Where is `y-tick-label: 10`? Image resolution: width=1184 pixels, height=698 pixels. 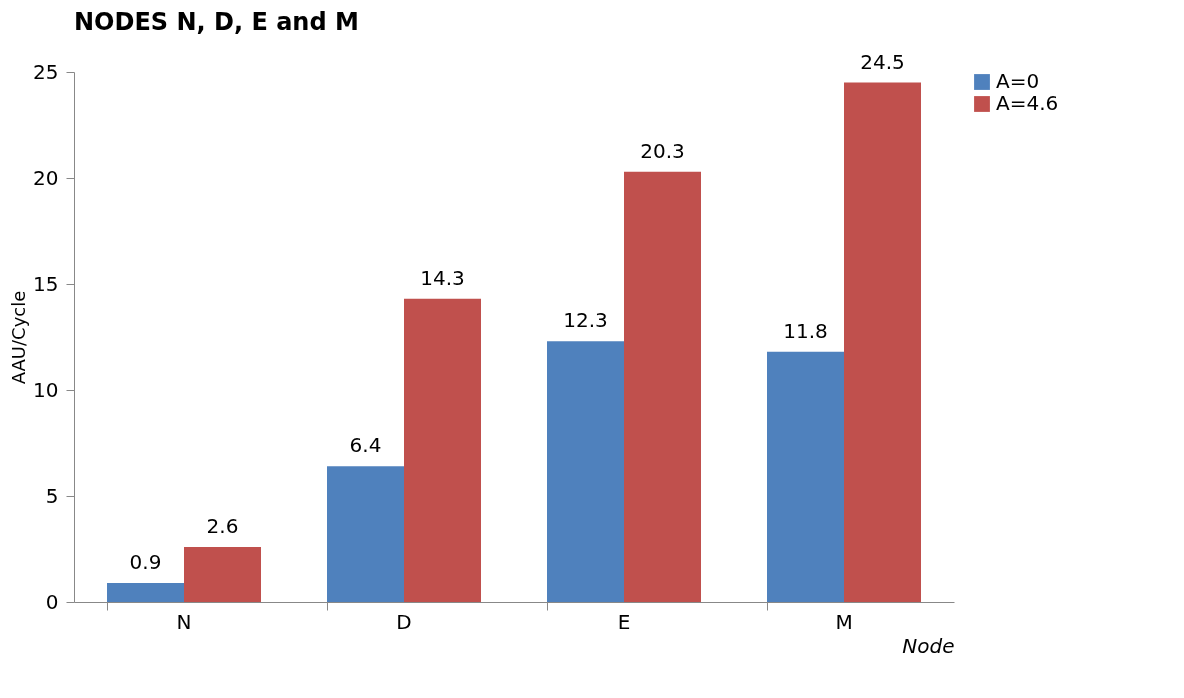 y-tick-label: 10 is located at coordinates (46, 389).